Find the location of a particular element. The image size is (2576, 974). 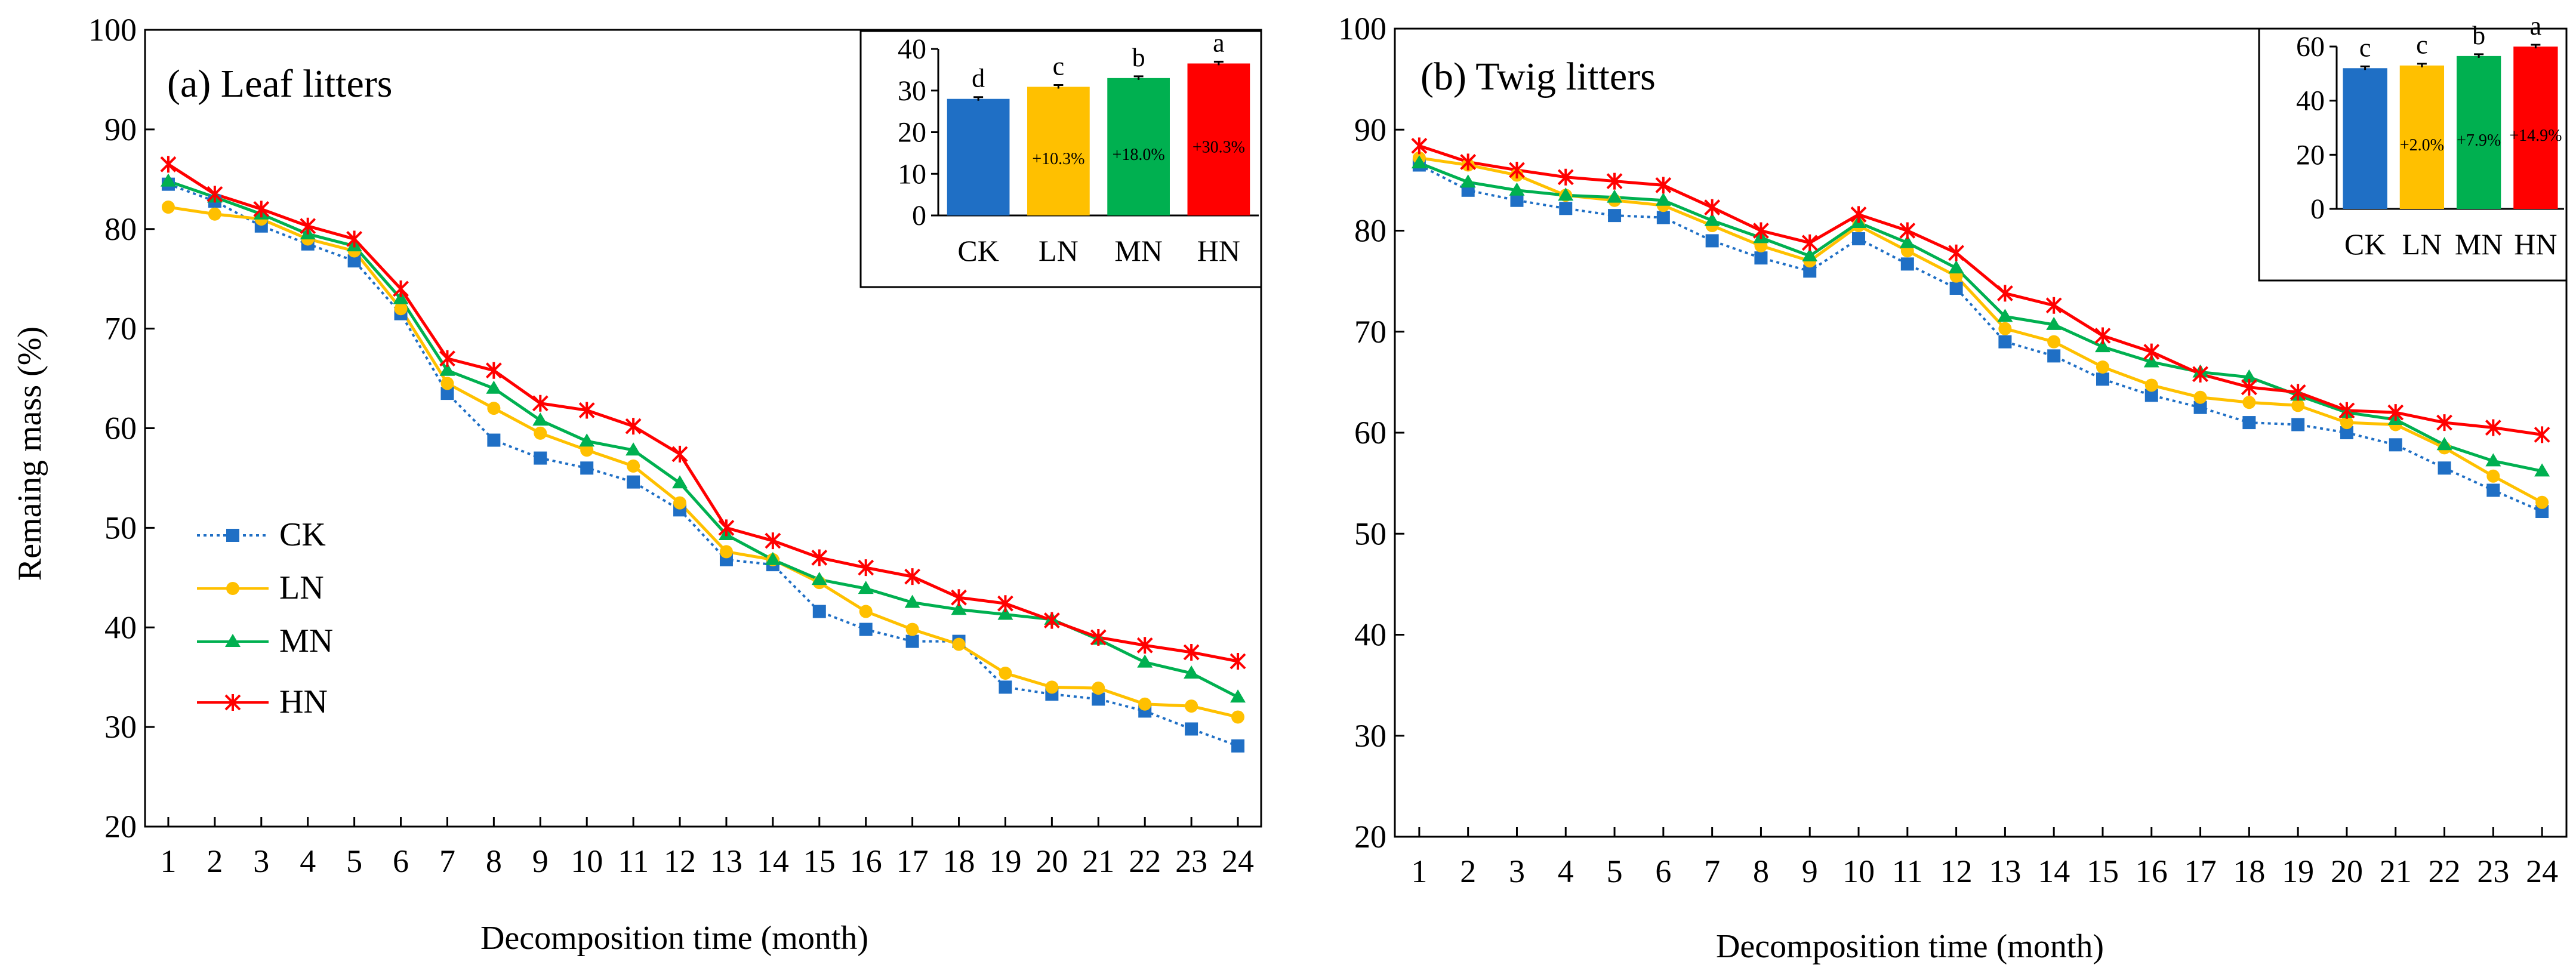

inset-y-tick-label: 60 is located at coordinates (2310, 47).